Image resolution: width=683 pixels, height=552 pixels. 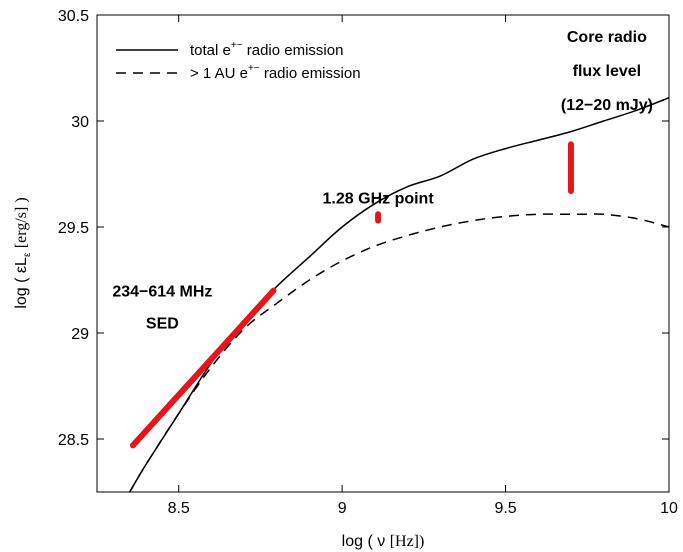 What do you see at coordinates (364, 541) in the screenshot?
I see `x-axis-label-prefix: log ( ν` at bounding box center [364, 541].